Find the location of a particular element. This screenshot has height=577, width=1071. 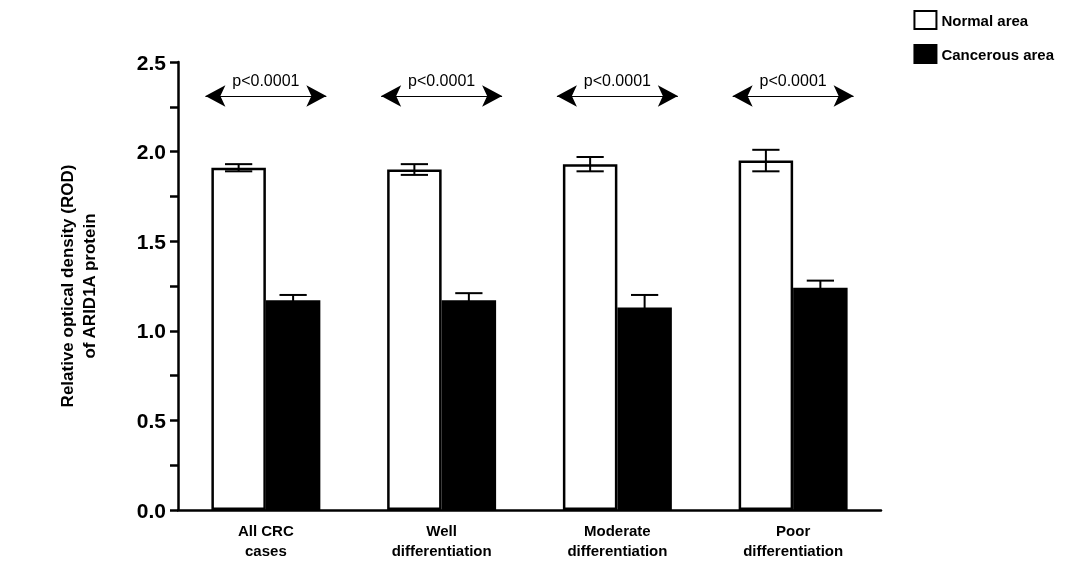

legend-label: Normal area is located at coordinates (985, 20).